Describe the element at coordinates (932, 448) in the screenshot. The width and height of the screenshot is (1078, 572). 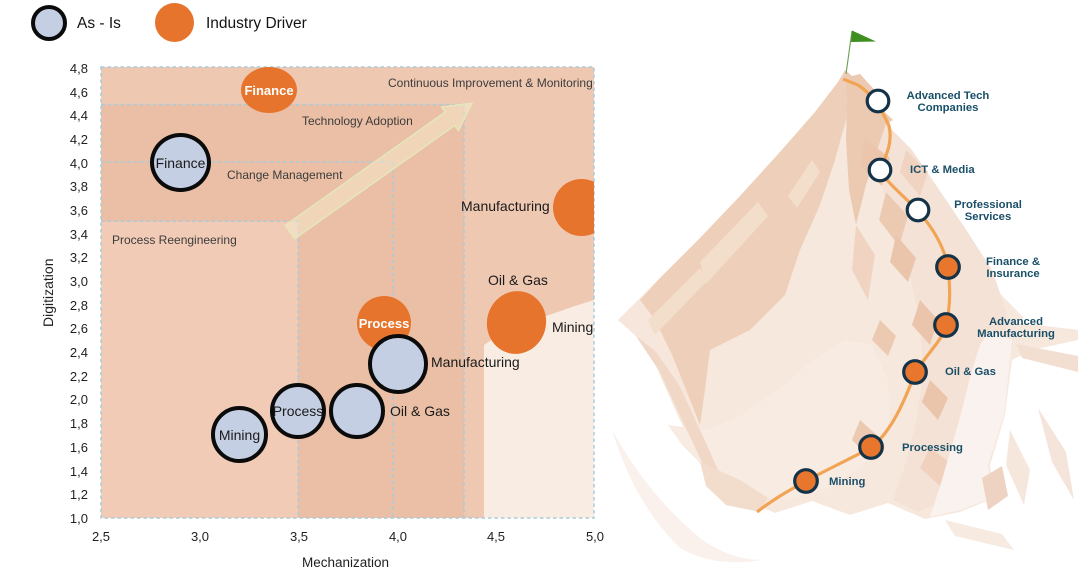
I see `svg-text: Processing` at that location.